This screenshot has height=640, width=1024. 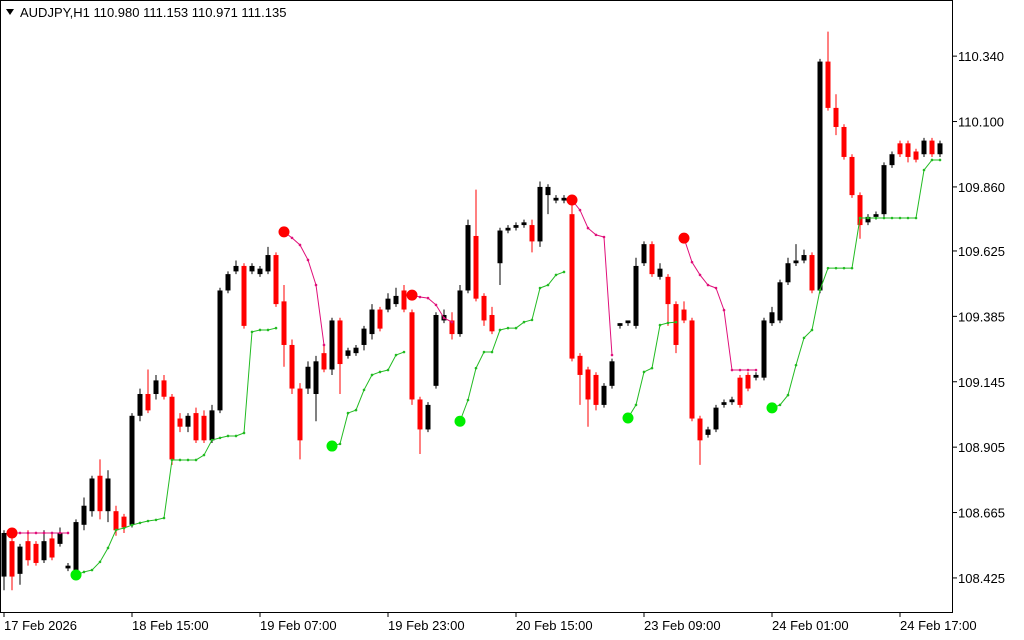 What do you see at coordinates (170, 625) in the screenshot?
I see `x-tick-label: 18 Feb 15:00` at bounding box center [170, 625].